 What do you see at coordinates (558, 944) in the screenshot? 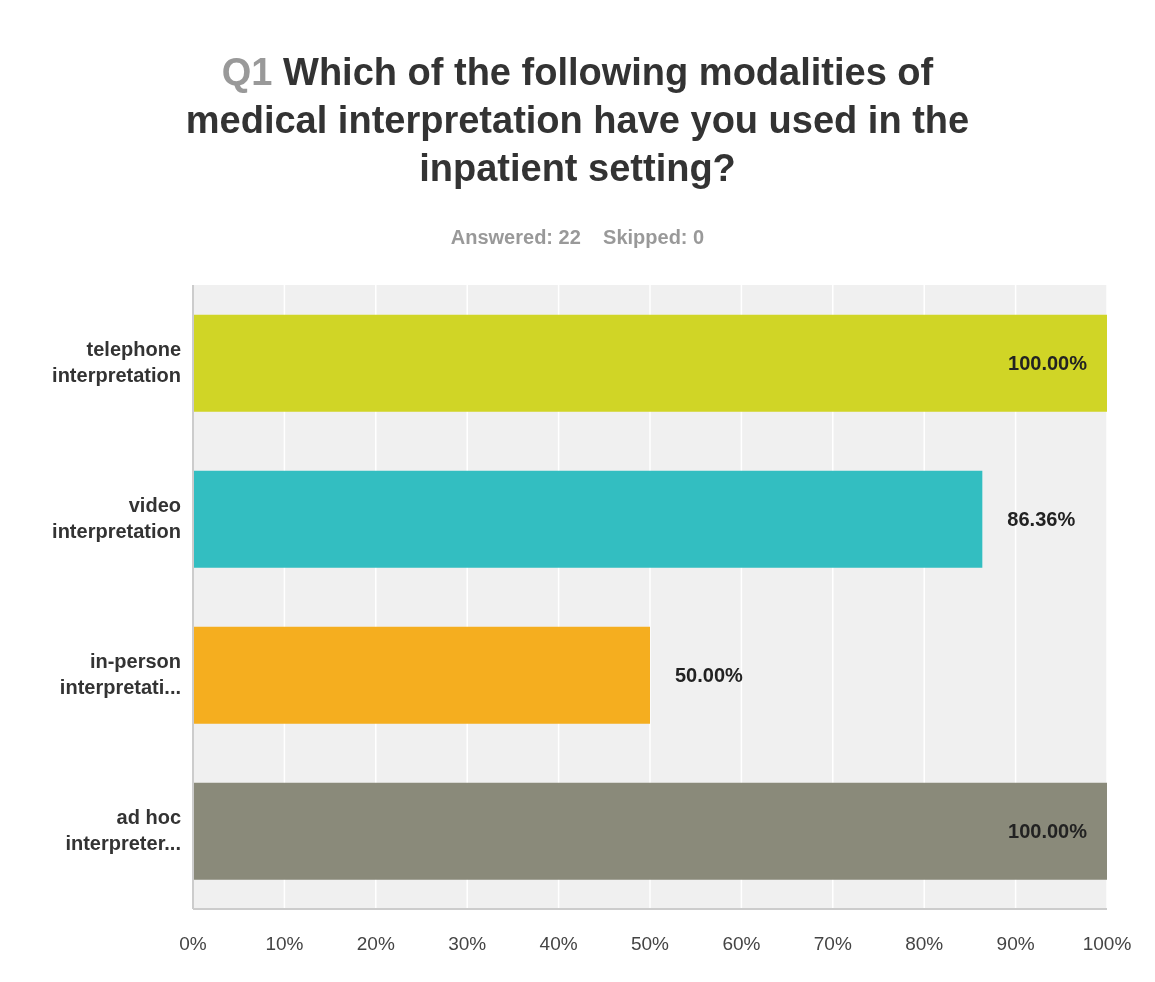
I see `x-tick-label: 40%` at bounding box center [558, 944].